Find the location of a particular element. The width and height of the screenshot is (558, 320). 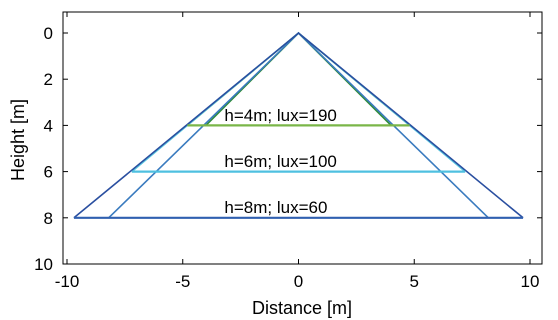

x-tick-label-5: 10 is located at coordinates (530, 281).